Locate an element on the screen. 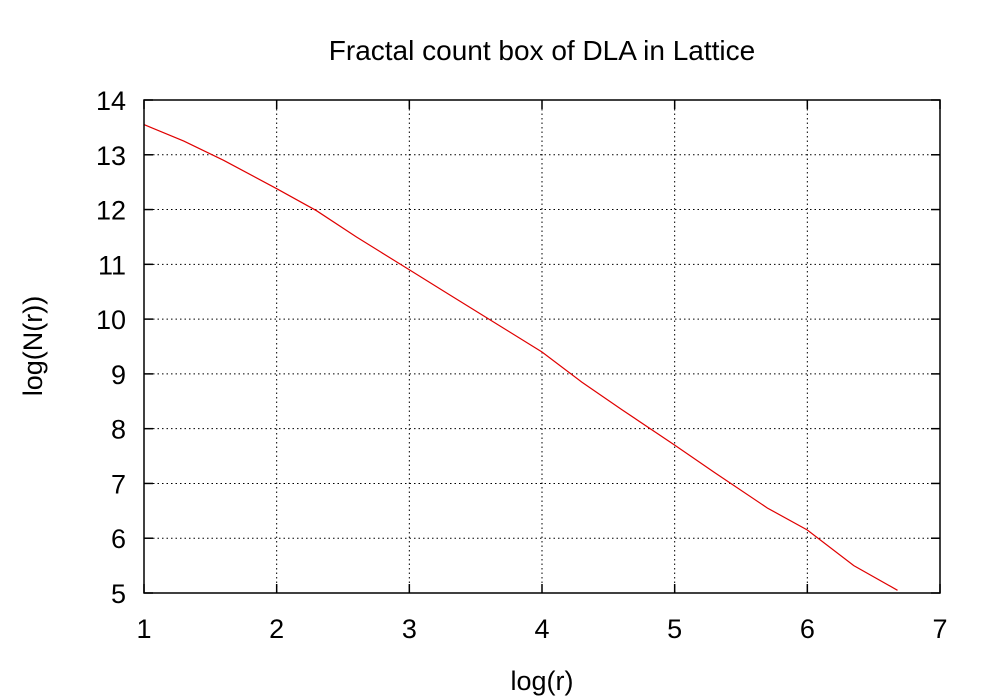  x-tick-label: 6 is located at coordinates (807, 629).